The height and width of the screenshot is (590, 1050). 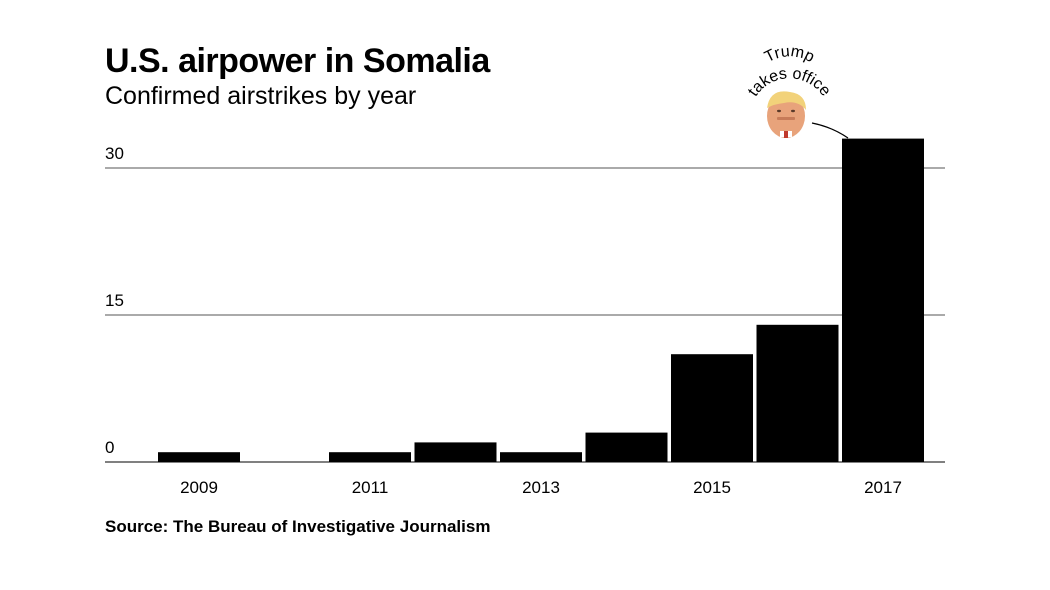 I want to click on annotation-connector, so click(x=830, y=130).